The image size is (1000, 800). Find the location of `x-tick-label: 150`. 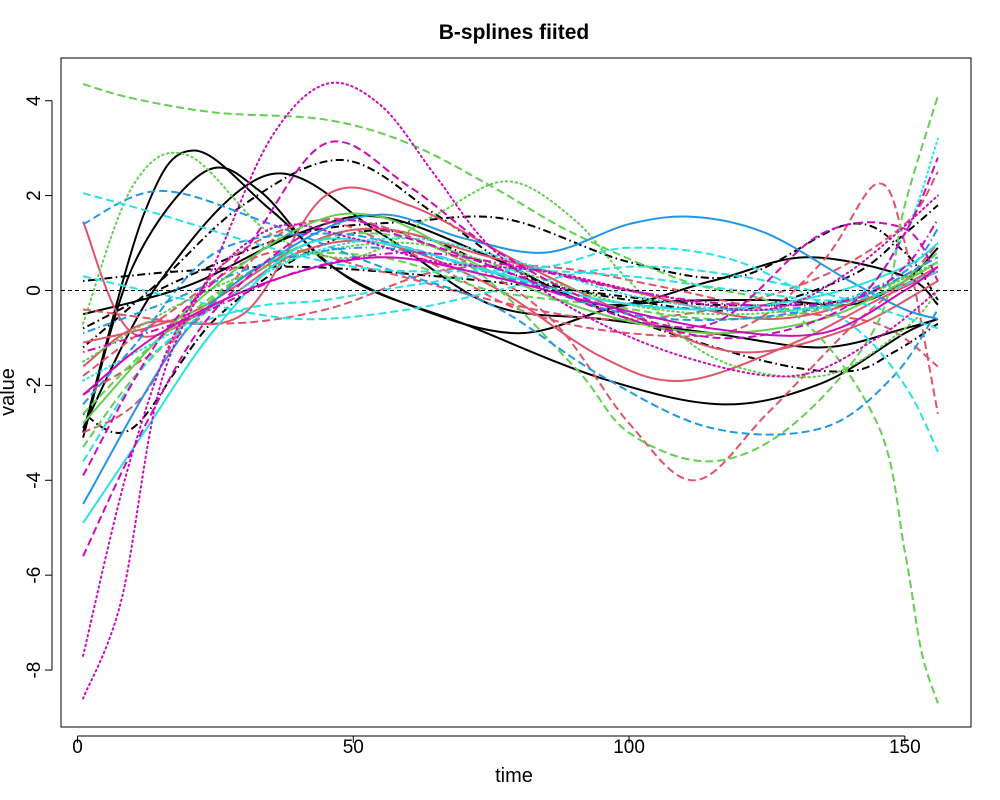

x-tick-label: 150 is located at coordinates (905, 747).